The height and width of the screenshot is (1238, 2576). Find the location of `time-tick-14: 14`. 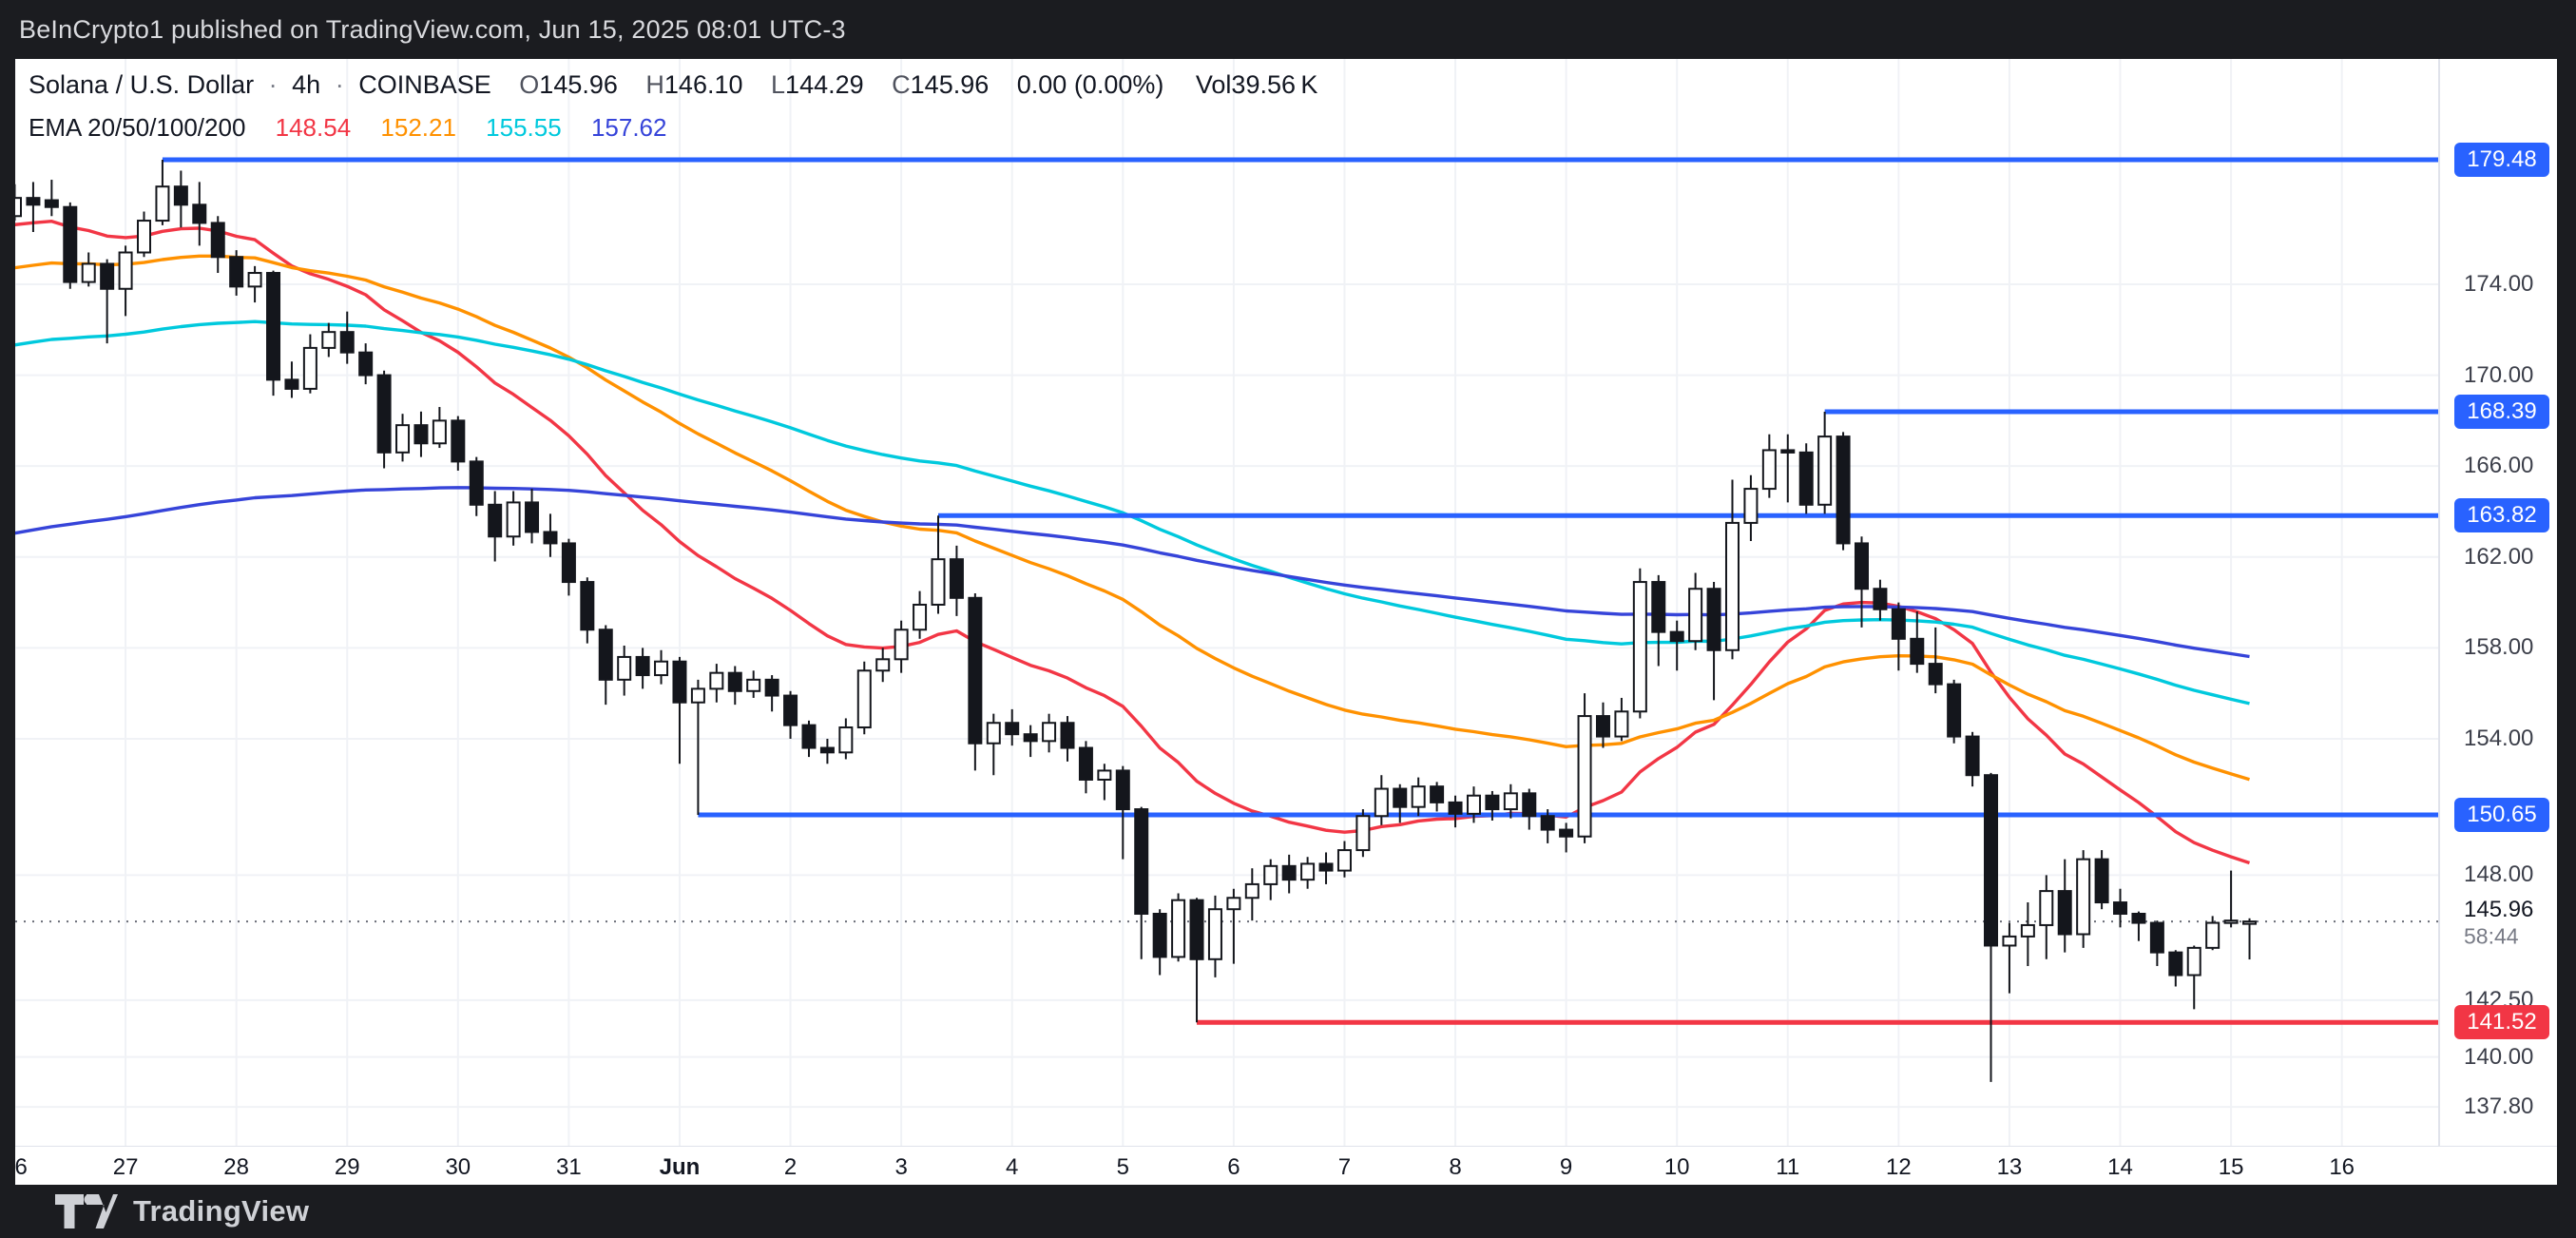

time-tick-14: 14 is located at coordinates (2120, 1167).